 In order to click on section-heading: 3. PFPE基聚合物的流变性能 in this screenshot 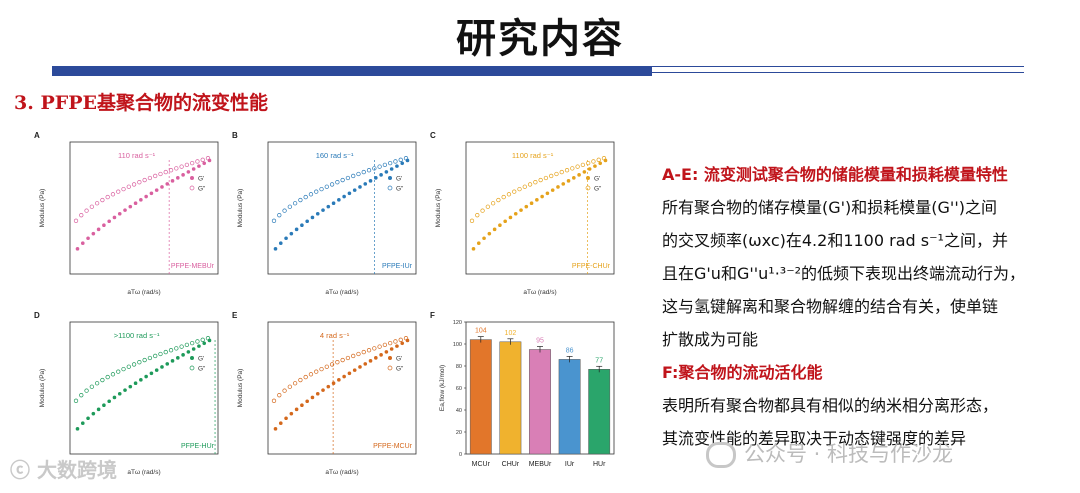, I will do `click(141, 103)`.